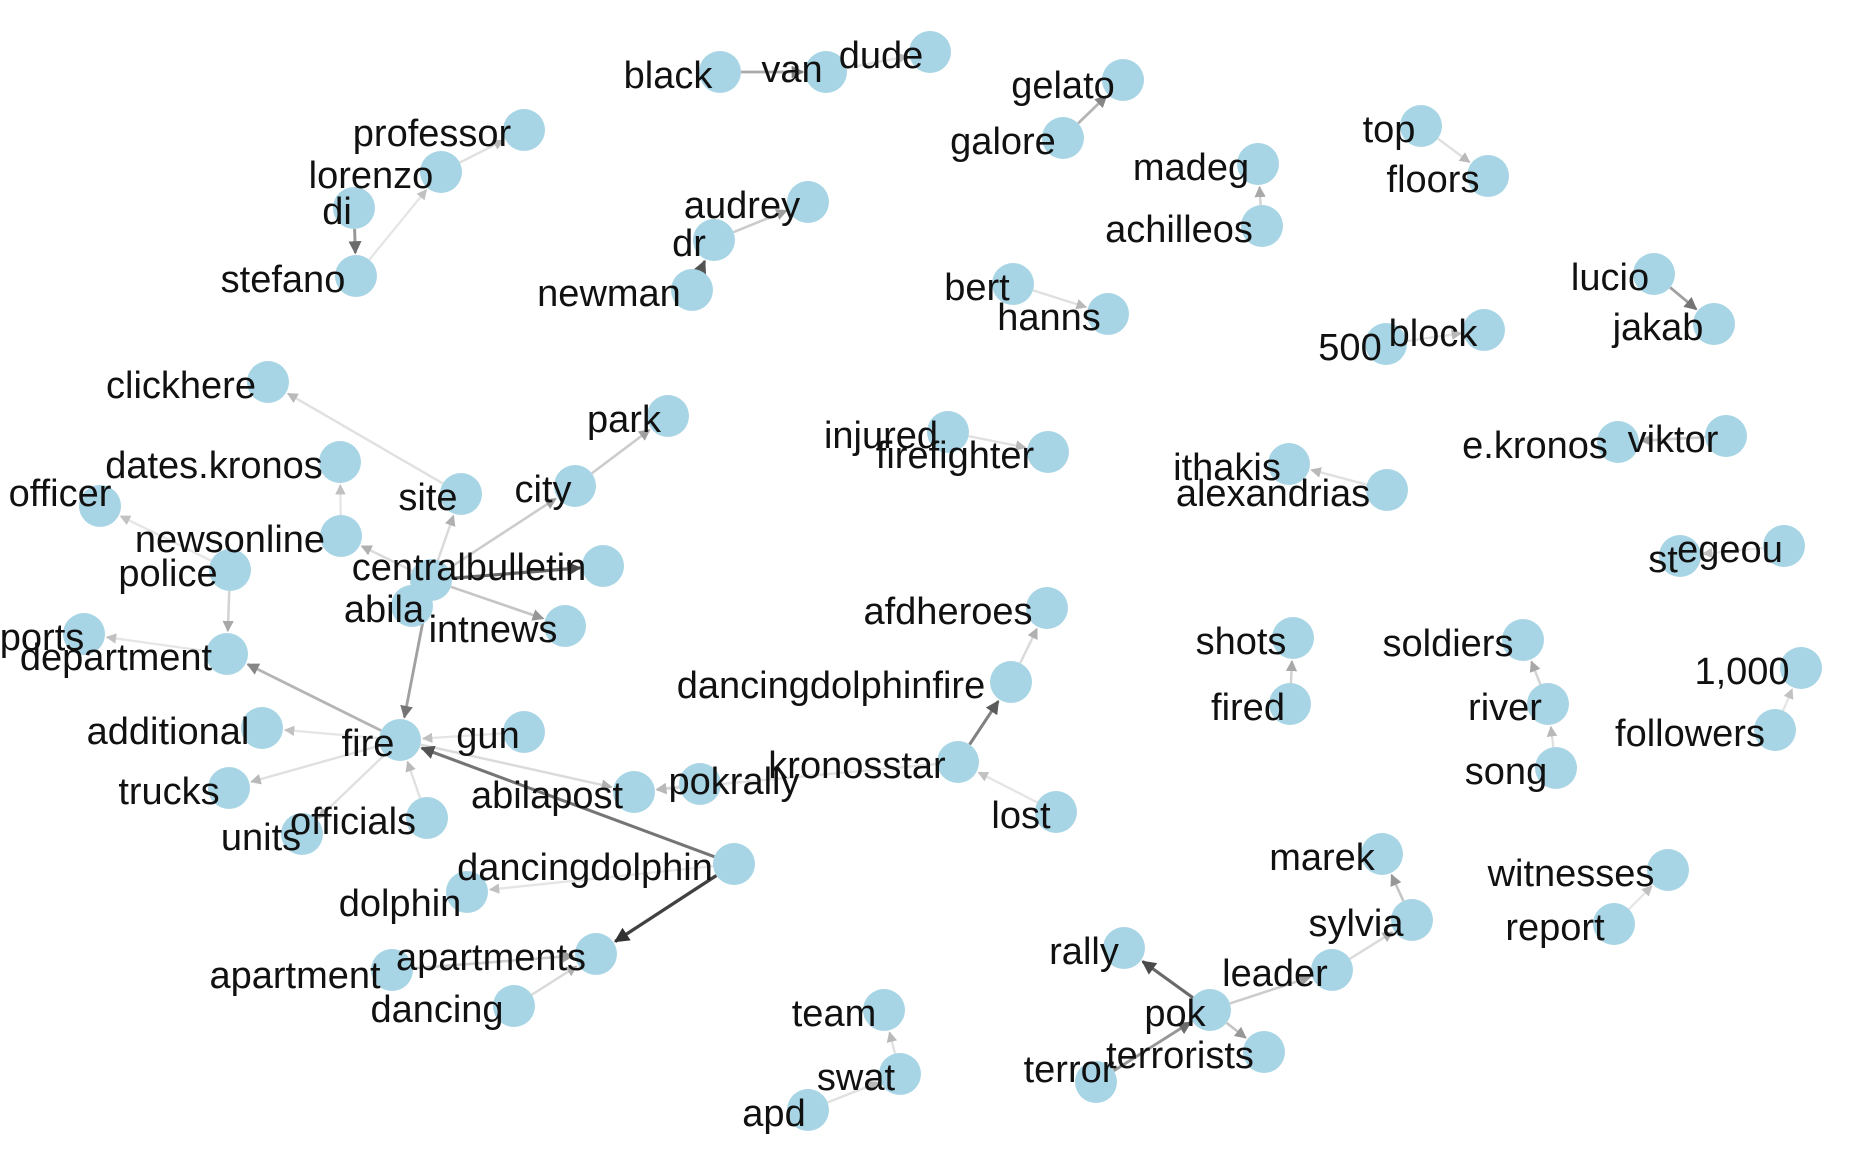 This screenshot has height=1152, width=1872. What do you see at coordinates (1658, 328) in the screenshot?
I see `node-label-jakab: jakab` at bounding box center [1658, 328].